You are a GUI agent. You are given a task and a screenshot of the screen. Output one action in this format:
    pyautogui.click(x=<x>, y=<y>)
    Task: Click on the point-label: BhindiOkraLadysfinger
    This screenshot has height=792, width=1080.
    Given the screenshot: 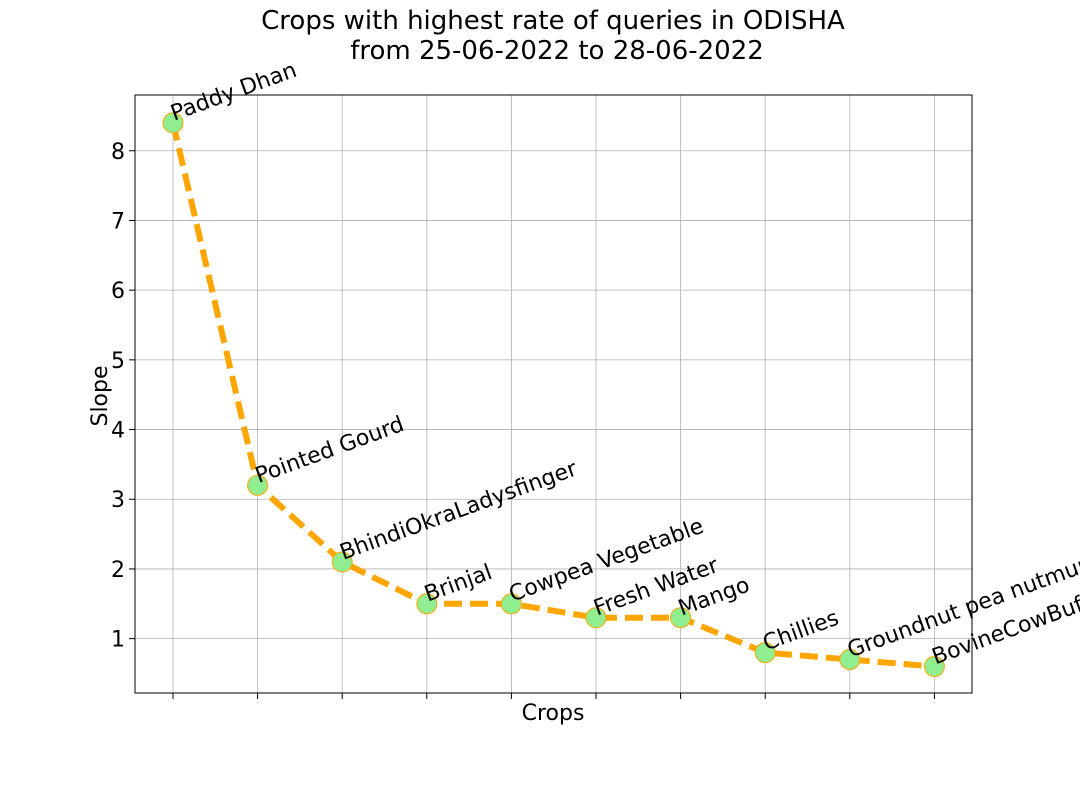 What is the action you would take?
    pyautogui.click(x=459, y=510)
    